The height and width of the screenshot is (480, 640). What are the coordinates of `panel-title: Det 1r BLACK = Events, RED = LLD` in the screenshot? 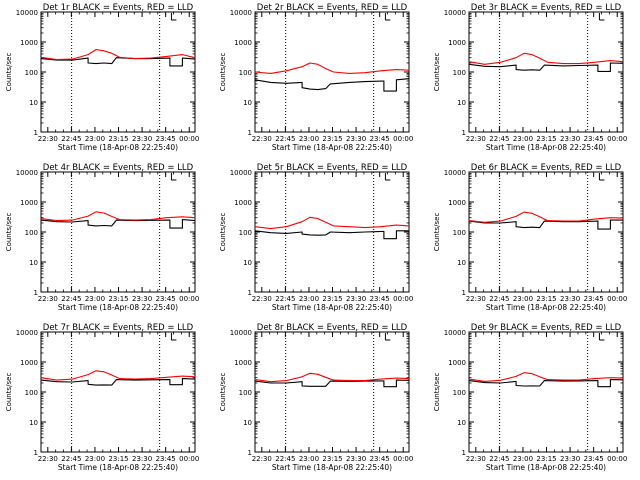 It's located at (118, 8).